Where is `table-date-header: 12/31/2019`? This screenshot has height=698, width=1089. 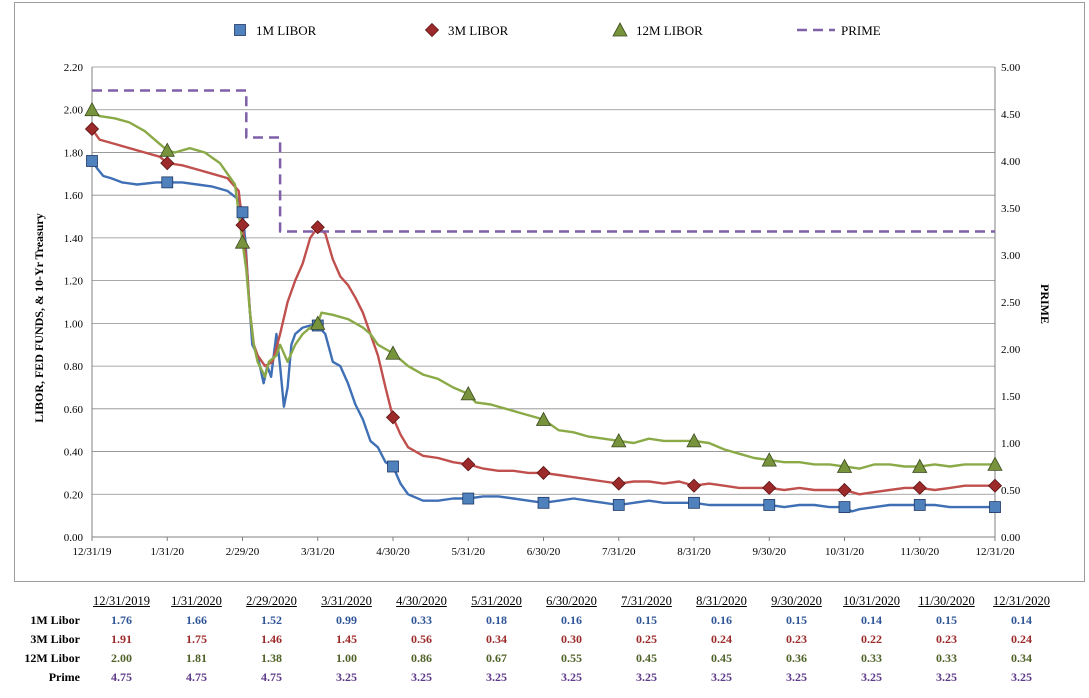 table-date-header: 12/31/2019 is located at coordinates (121, 601).